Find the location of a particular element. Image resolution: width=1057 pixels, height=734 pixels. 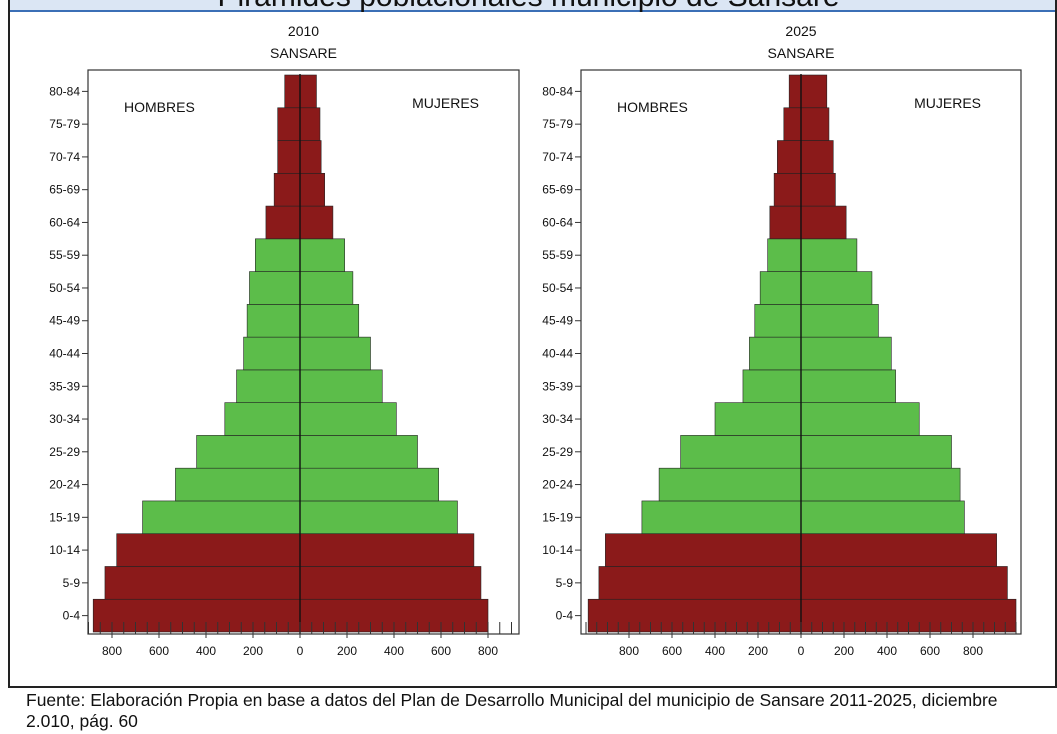

y-tick-label: 50-54 is located at coordinates (64, 288).